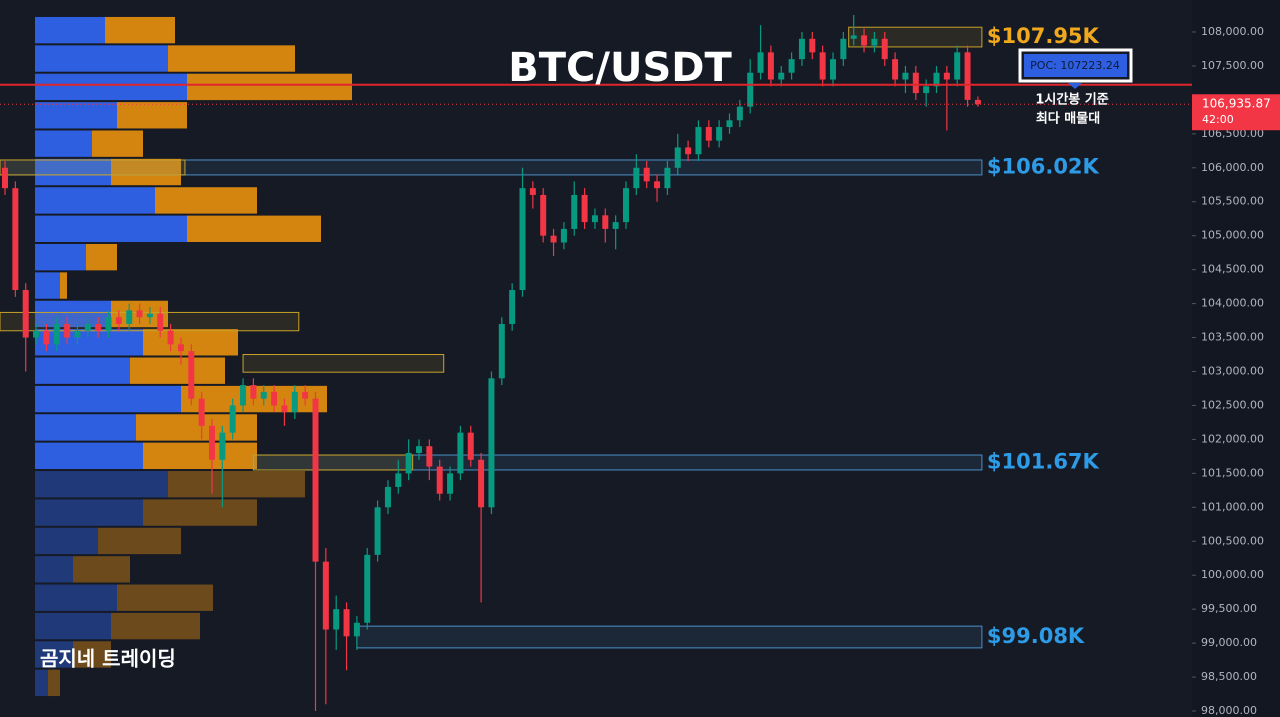 This screenshot has width=1280, height=717. I want to click on y-tick-label: 101,500.00, so click(1232, 472).